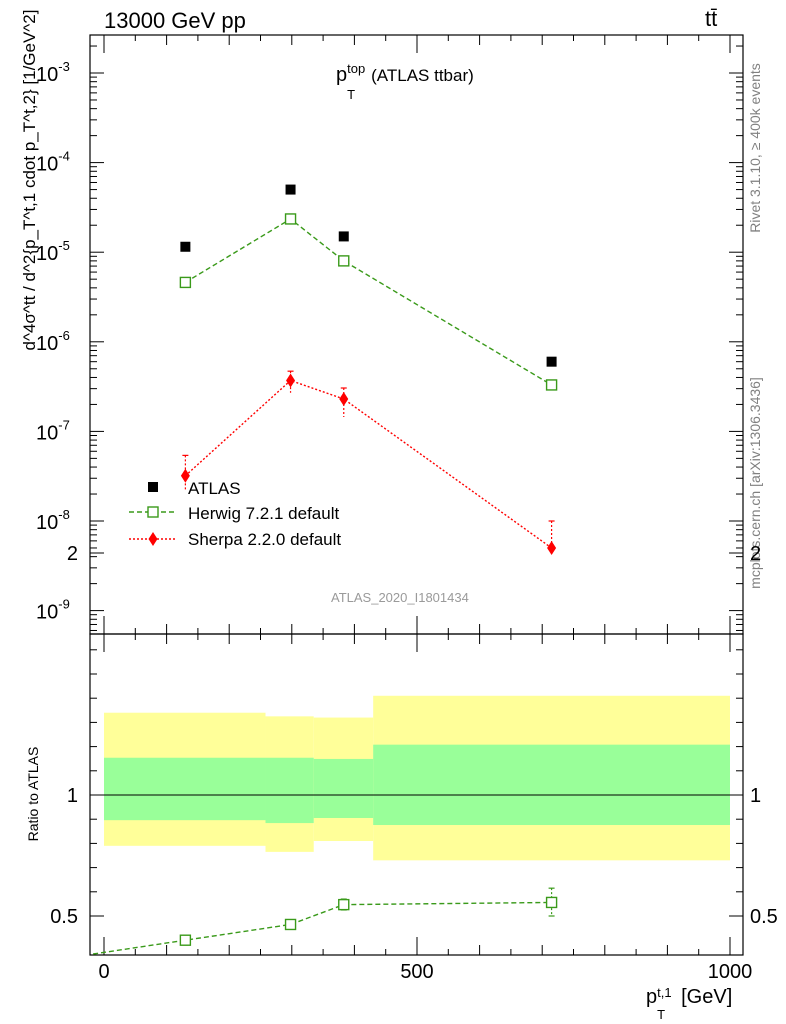 The height and width of the screenshot is (1024, 786). Describe the element at coordinates (322, 928) in the screenshot. I see `ratio-herwig-line` at that location.